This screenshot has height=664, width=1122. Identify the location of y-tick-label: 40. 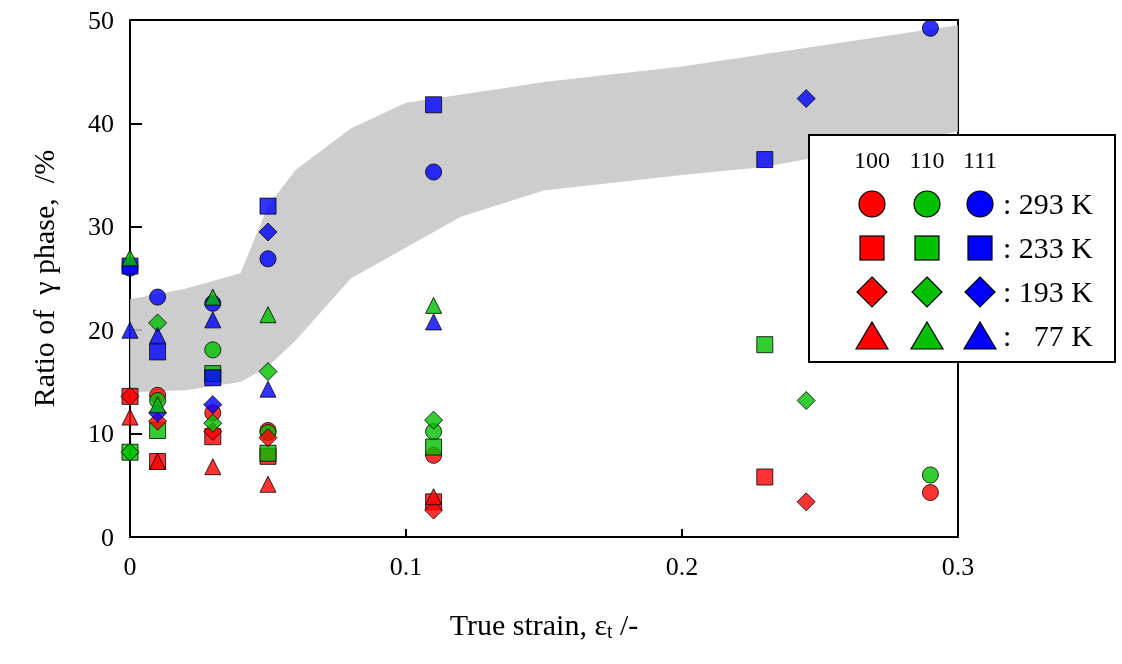
(101, 123).